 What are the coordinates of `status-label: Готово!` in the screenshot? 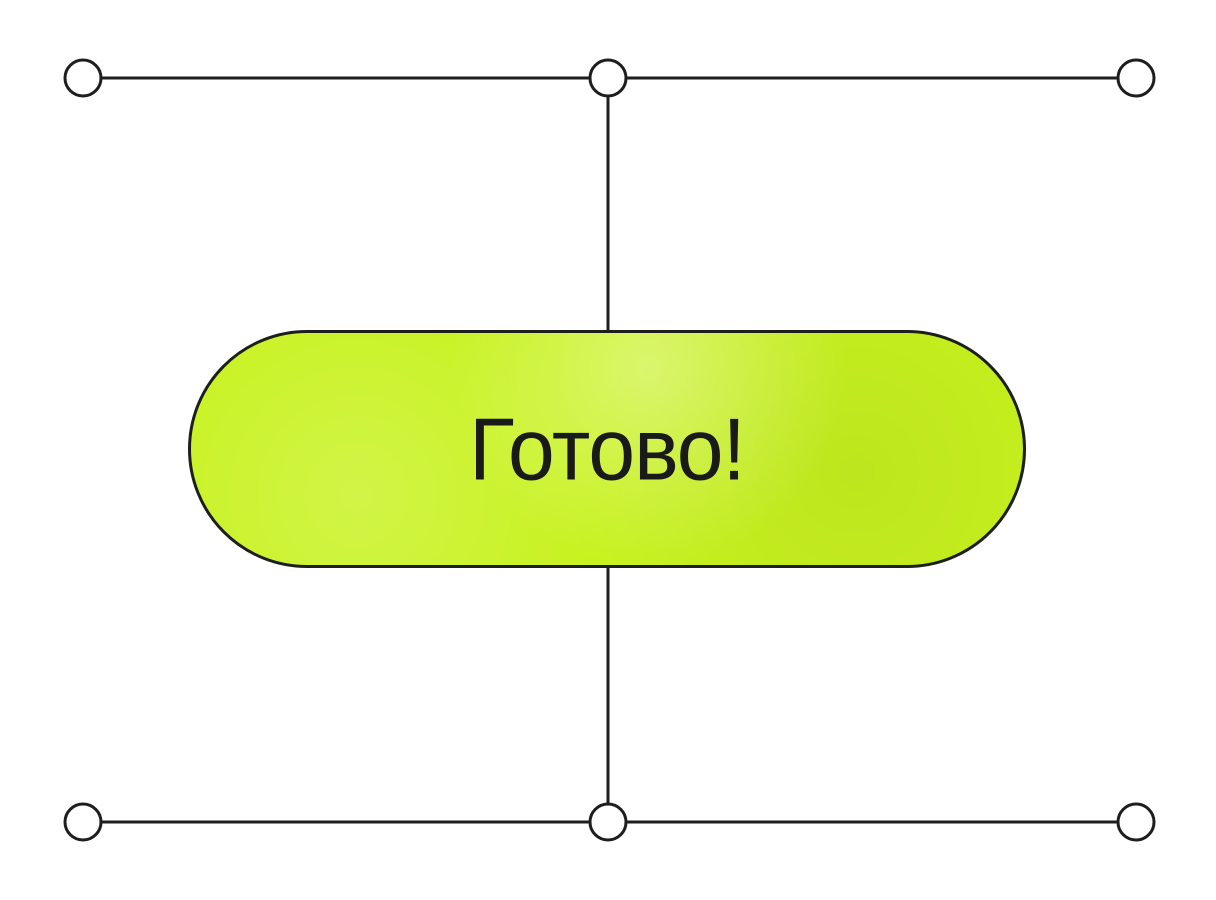 It's located at (607, 449).